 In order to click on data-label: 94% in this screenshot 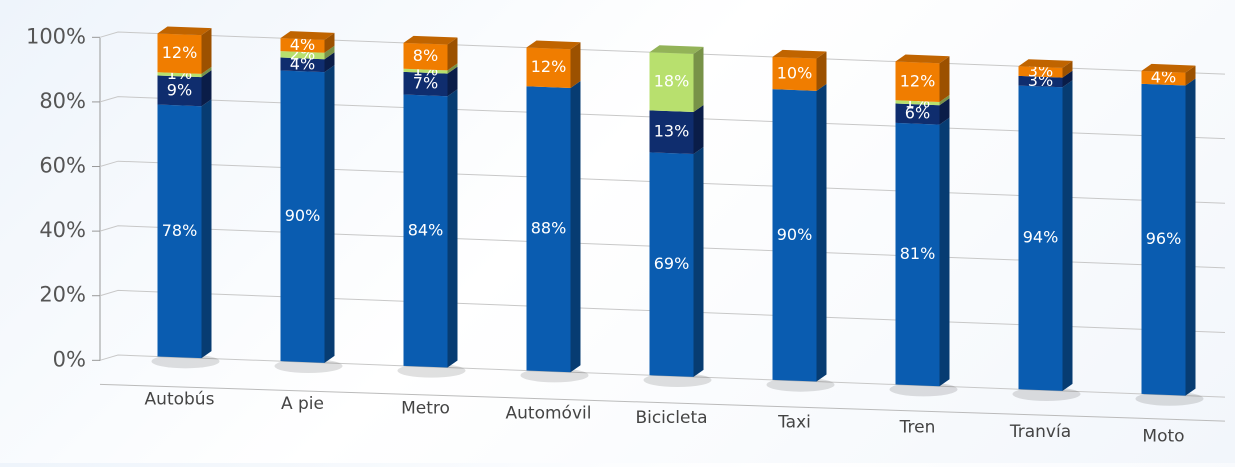, I will do `click(1041, 237)`.